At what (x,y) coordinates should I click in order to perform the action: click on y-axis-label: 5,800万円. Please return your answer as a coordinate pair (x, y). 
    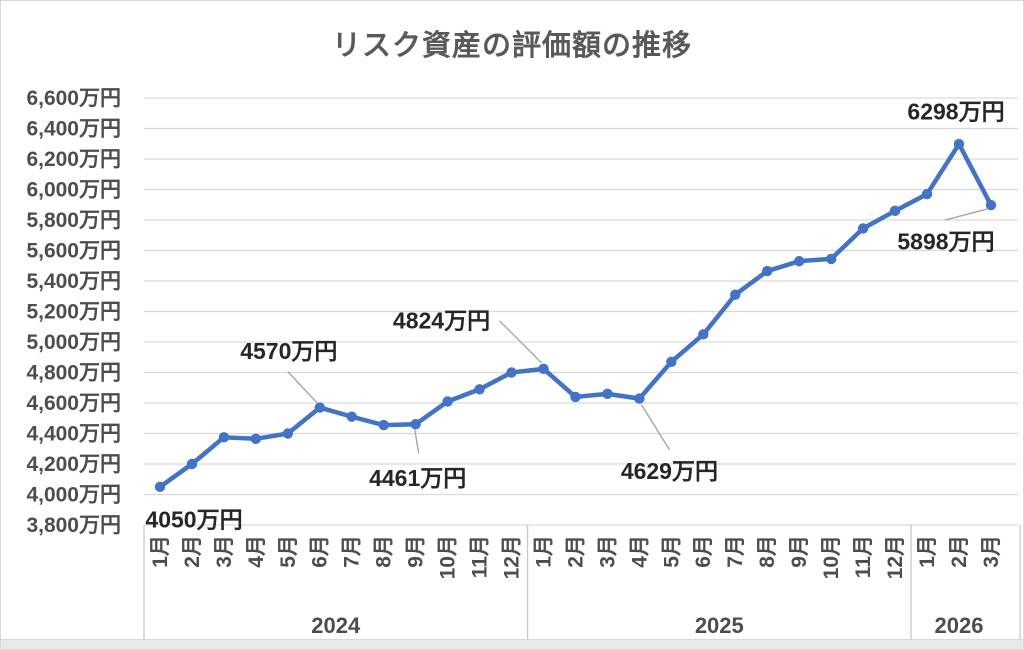
    Looking at the image, I should click on (73, 220).